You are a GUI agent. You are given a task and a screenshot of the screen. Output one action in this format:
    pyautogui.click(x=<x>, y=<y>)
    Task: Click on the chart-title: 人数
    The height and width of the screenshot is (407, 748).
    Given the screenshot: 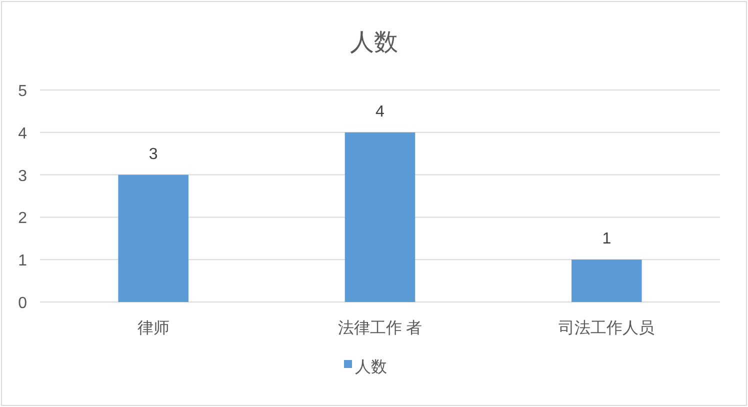 What is the action you would take?
    pyautogui.click(x=374, y=42)
    